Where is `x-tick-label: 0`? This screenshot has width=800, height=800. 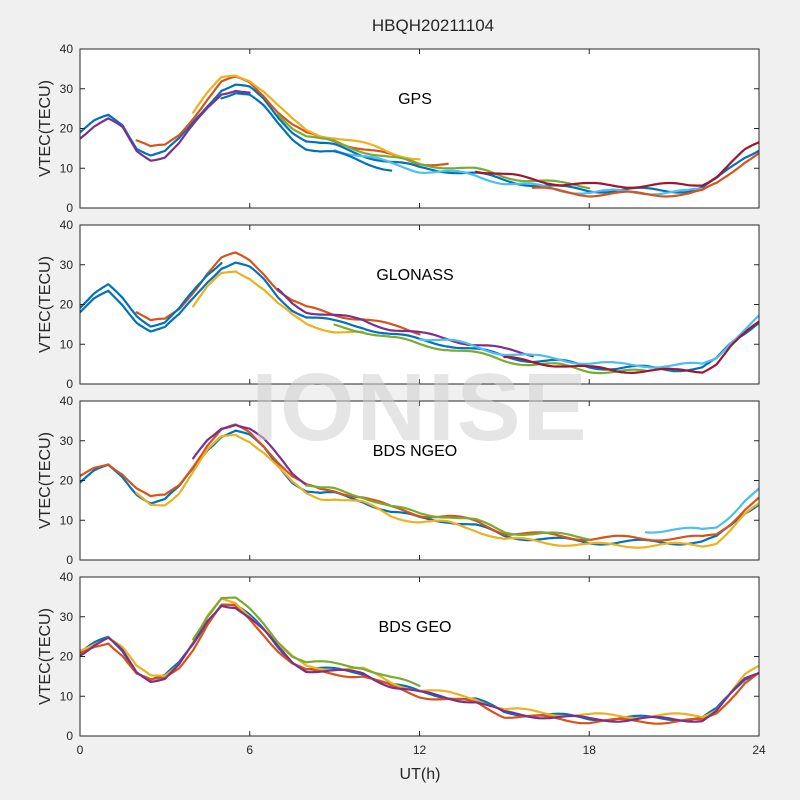
x-tick-label: 0 is located at coordinates (80, 750).